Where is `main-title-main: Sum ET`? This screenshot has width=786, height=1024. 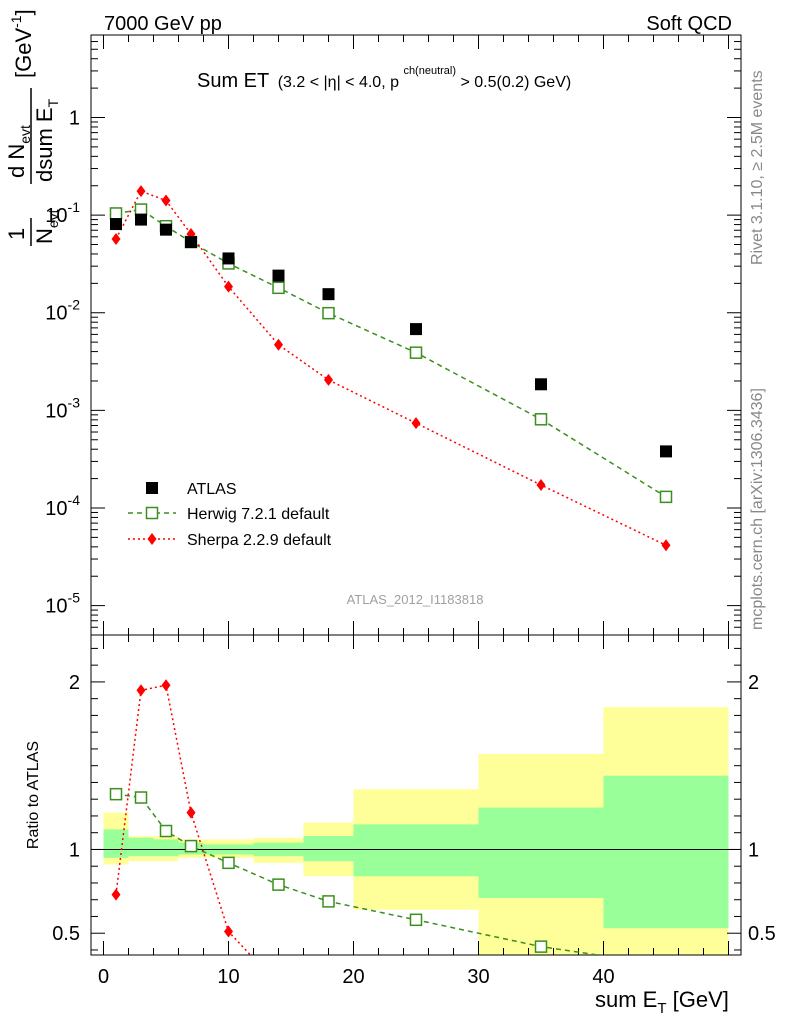 main-title-main: Sum ET is located at coordinates (233, 81).